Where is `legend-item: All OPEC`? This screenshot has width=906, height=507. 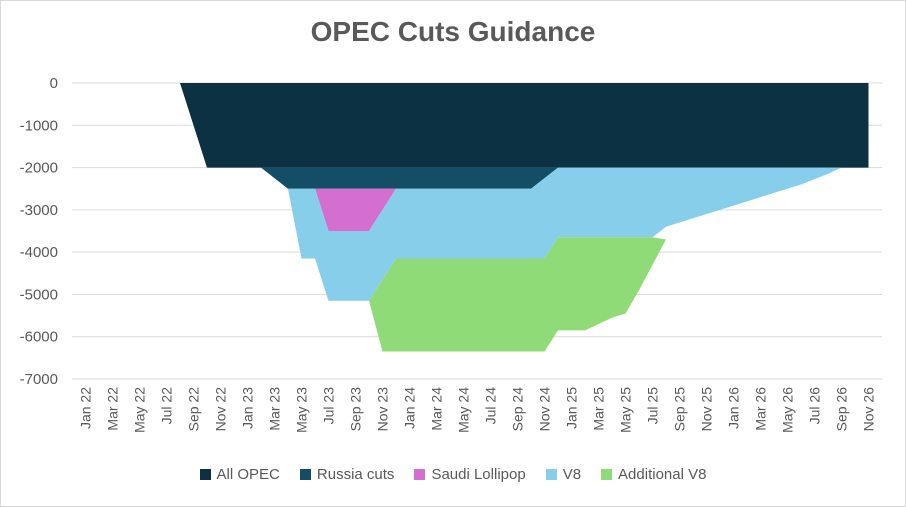
legend-item: All OPEC is located at coordinates (239, 474).